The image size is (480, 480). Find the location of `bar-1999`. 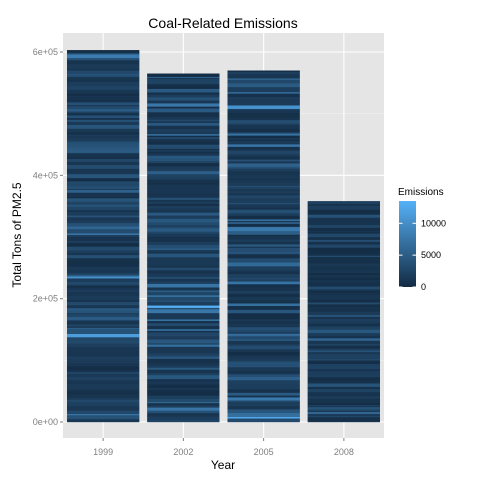

bar-1999 is located at coordinates (103, 236).